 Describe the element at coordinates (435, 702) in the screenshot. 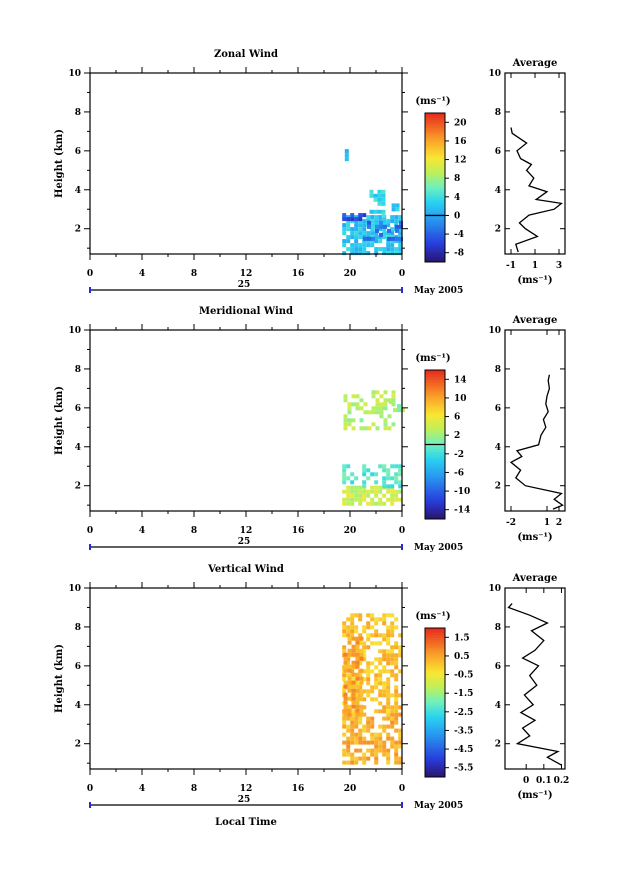

I see `colorbar-frame` at that location.